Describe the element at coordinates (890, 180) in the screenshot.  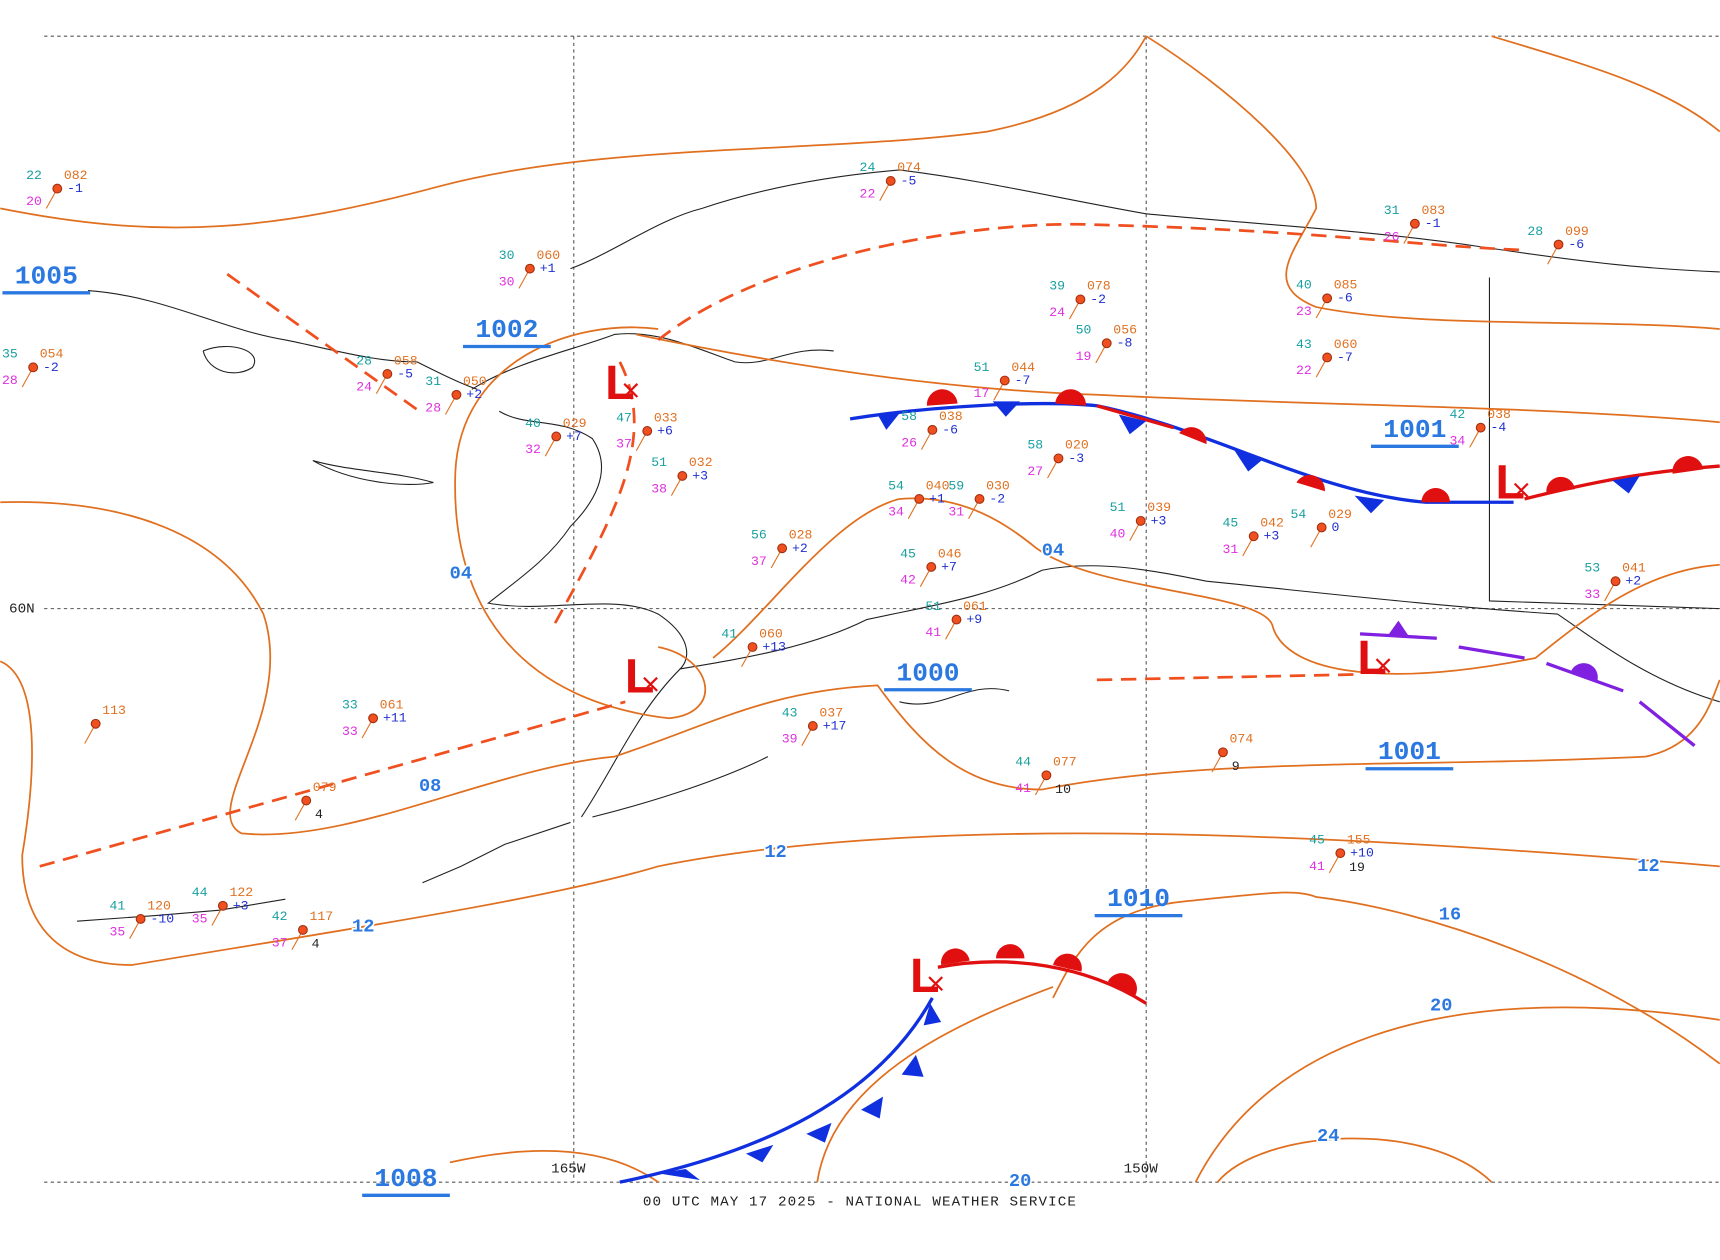
I see `station-plot: 24 074 22 -5` at that location.